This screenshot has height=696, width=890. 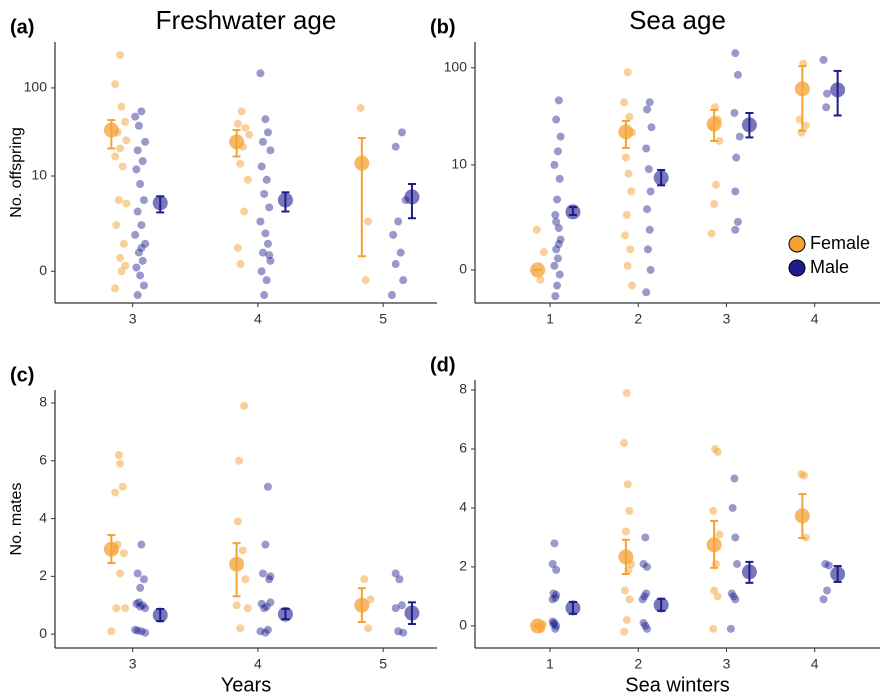 I want to click on legend-label: Male, so click(x=829, y=267).